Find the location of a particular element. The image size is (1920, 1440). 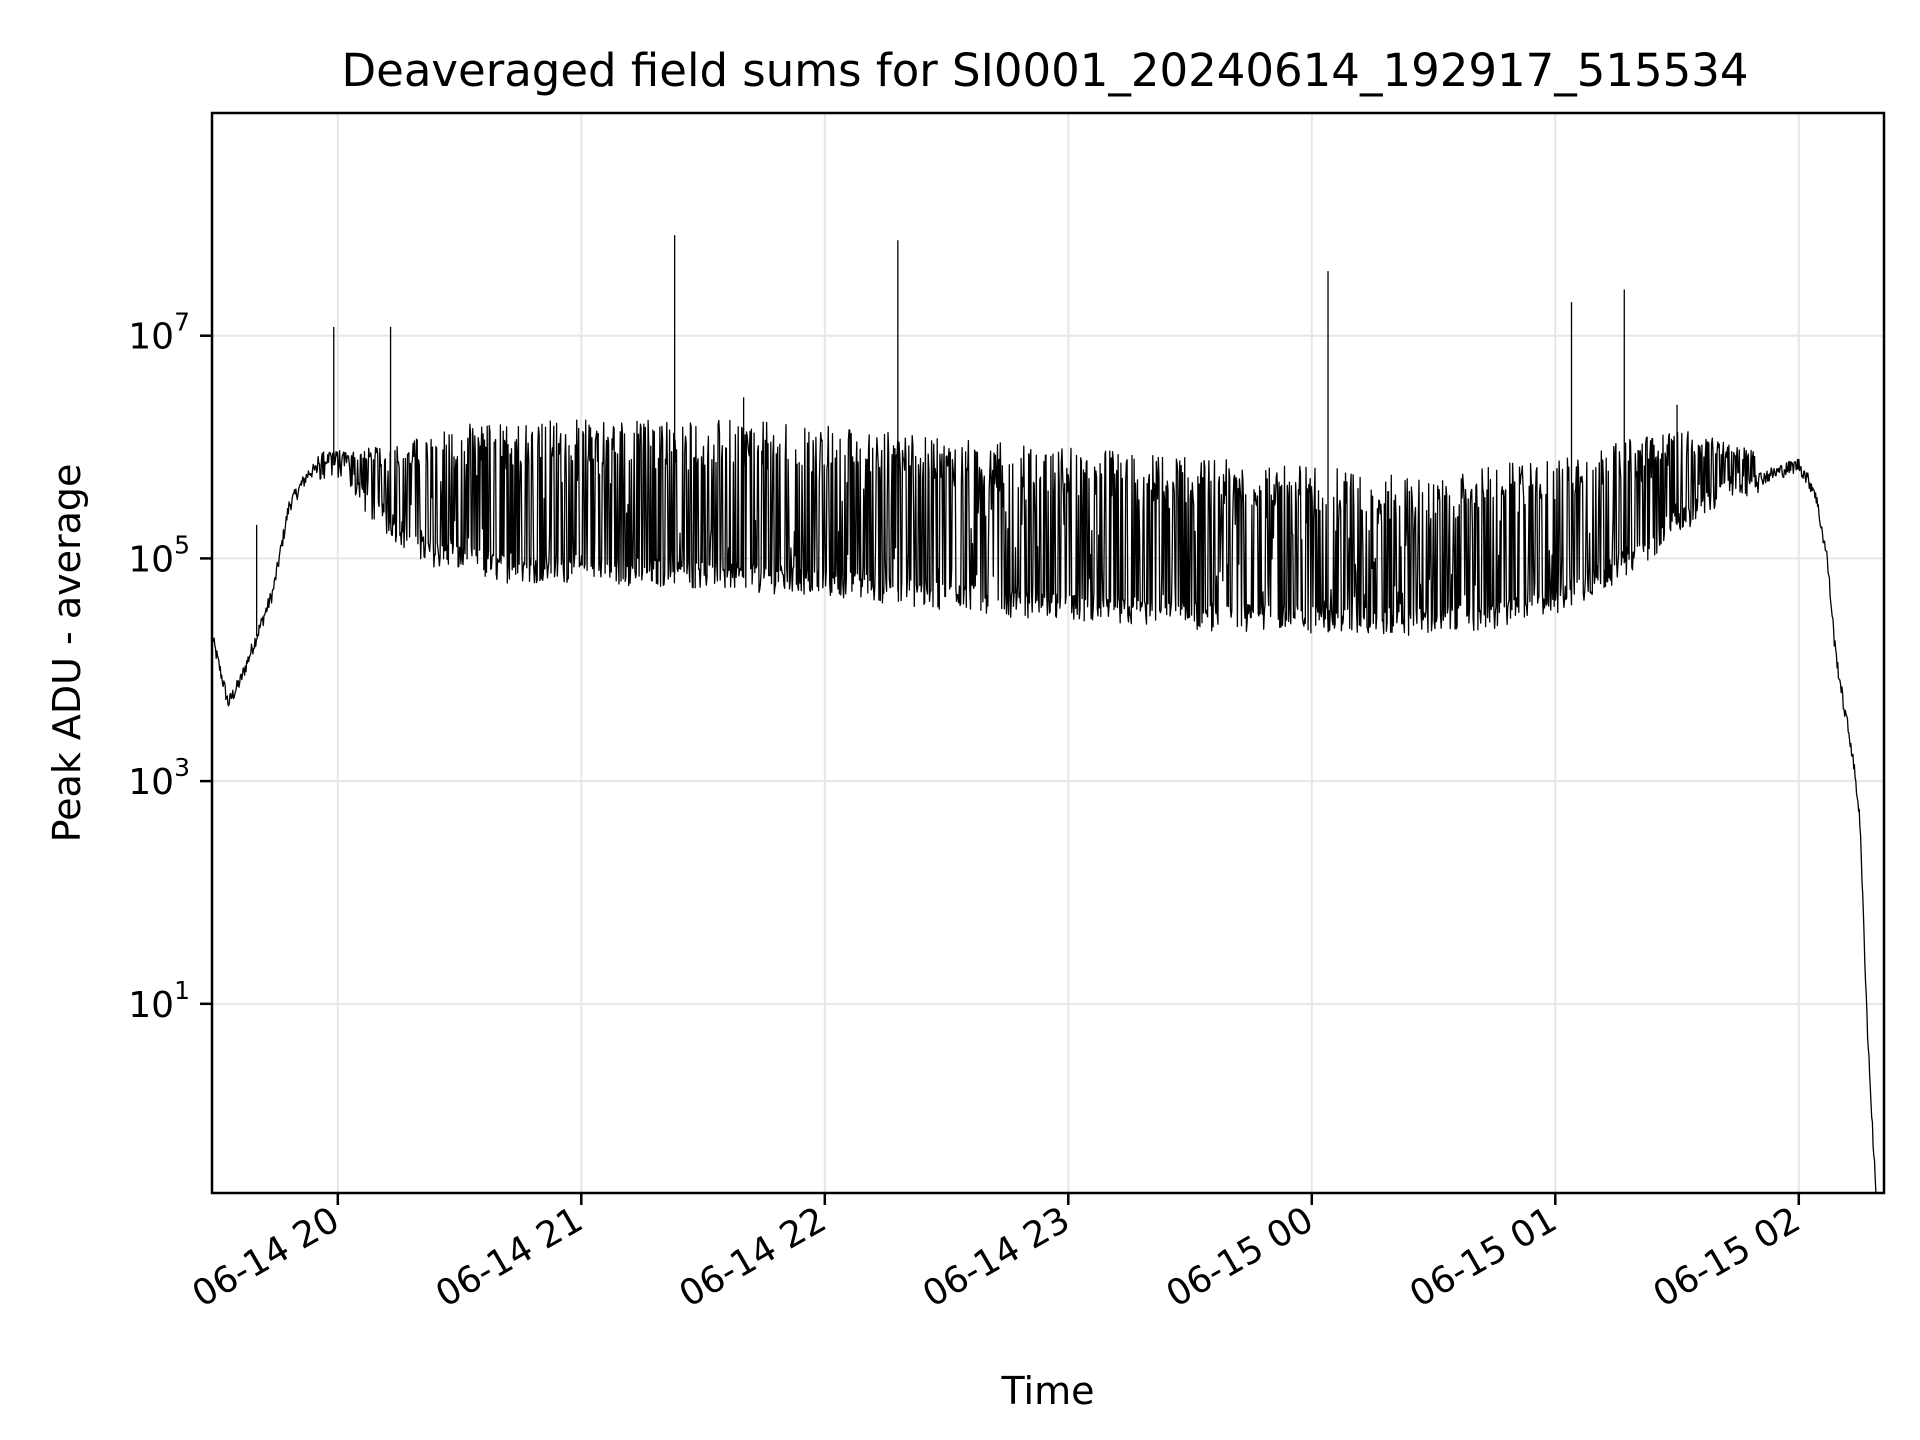

y-tick-label: 10¹ is located at coordinates (159, 1001).